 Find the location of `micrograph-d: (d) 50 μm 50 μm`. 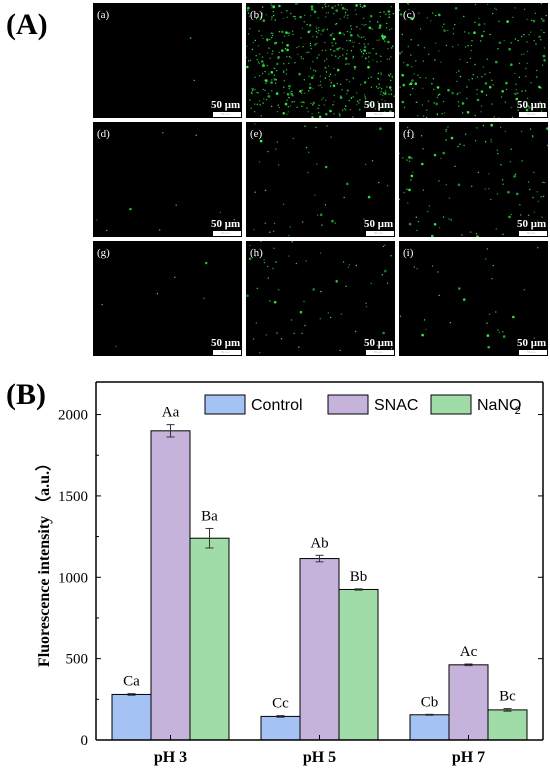

micrograph-d: (d) 50 μm 50 μm is located at coordinates (167, 179).